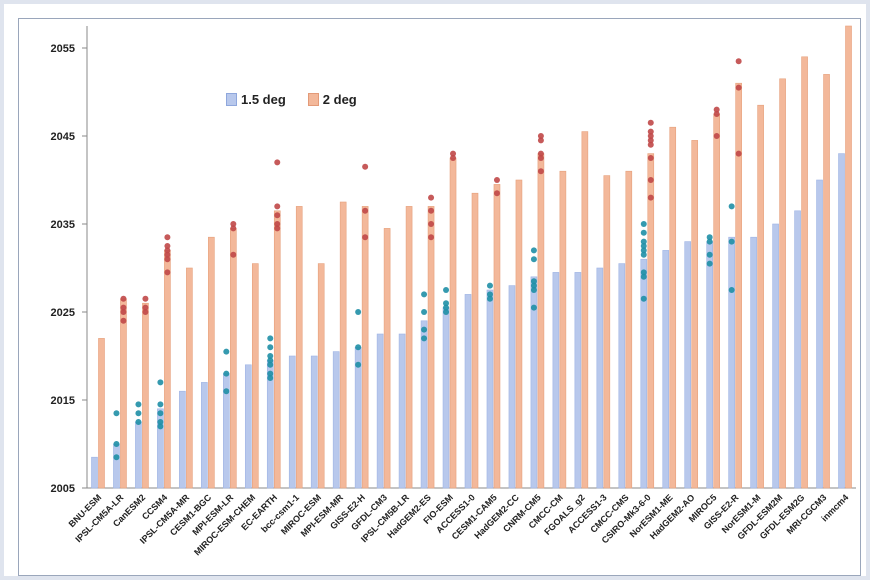 The image size is (870, 580). I want to click on y-tick-label: 2035, so click(63, 225).